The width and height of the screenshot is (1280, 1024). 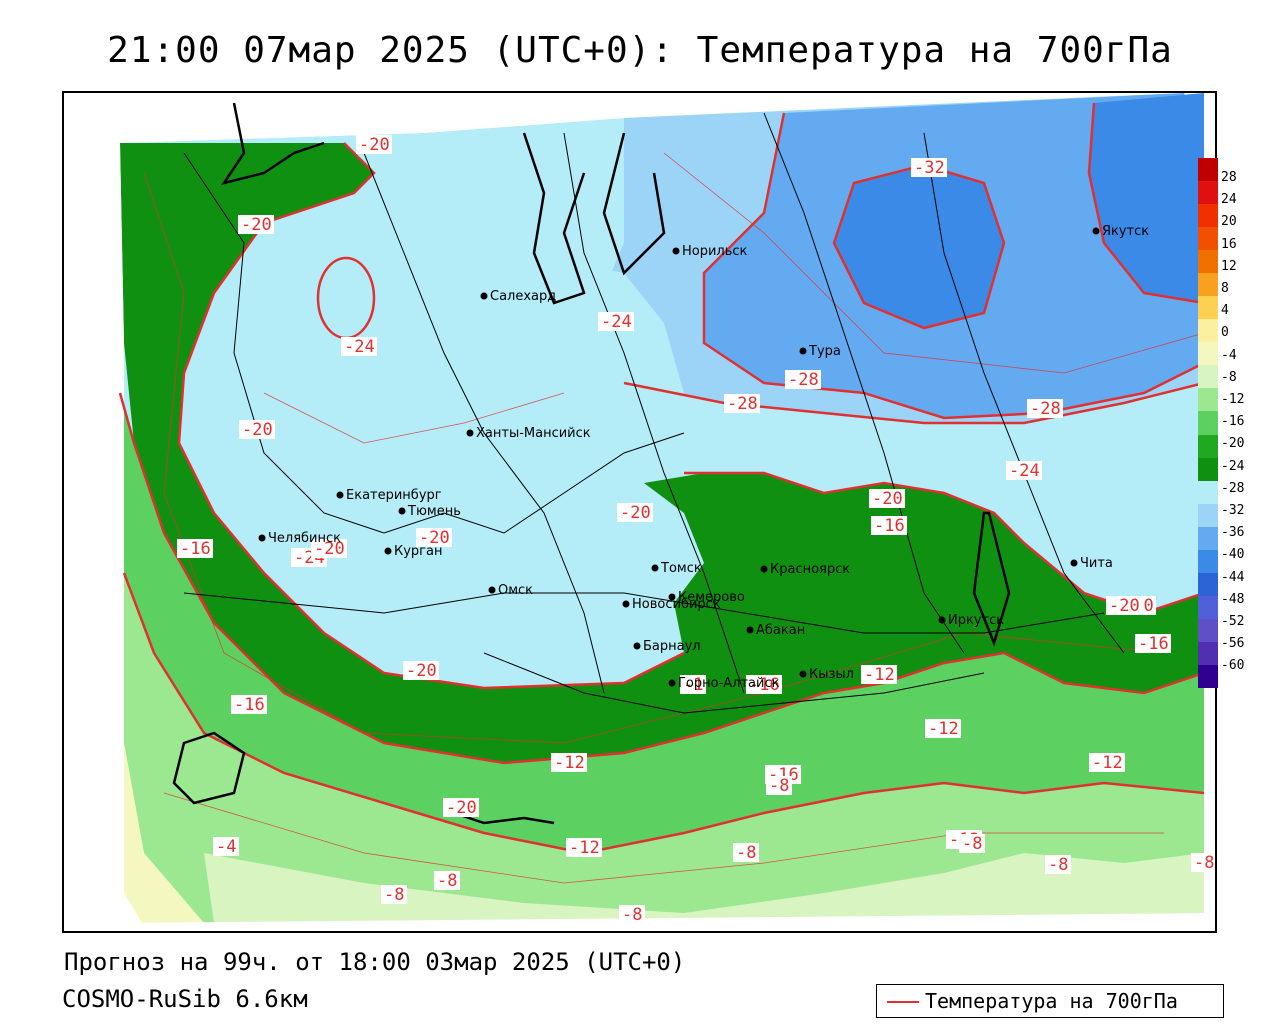 I want to click on city-label: Абакан, so click(x=780, y=630).